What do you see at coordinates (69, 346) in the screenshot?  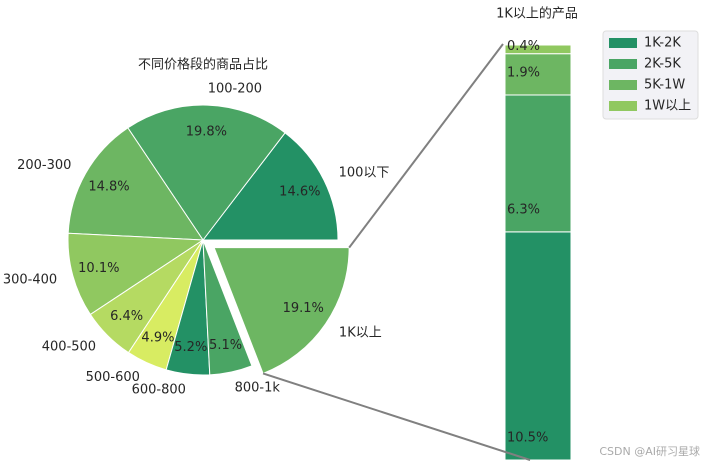 I see `pie-category-label: 400-500` at bounding box center [69, 346].